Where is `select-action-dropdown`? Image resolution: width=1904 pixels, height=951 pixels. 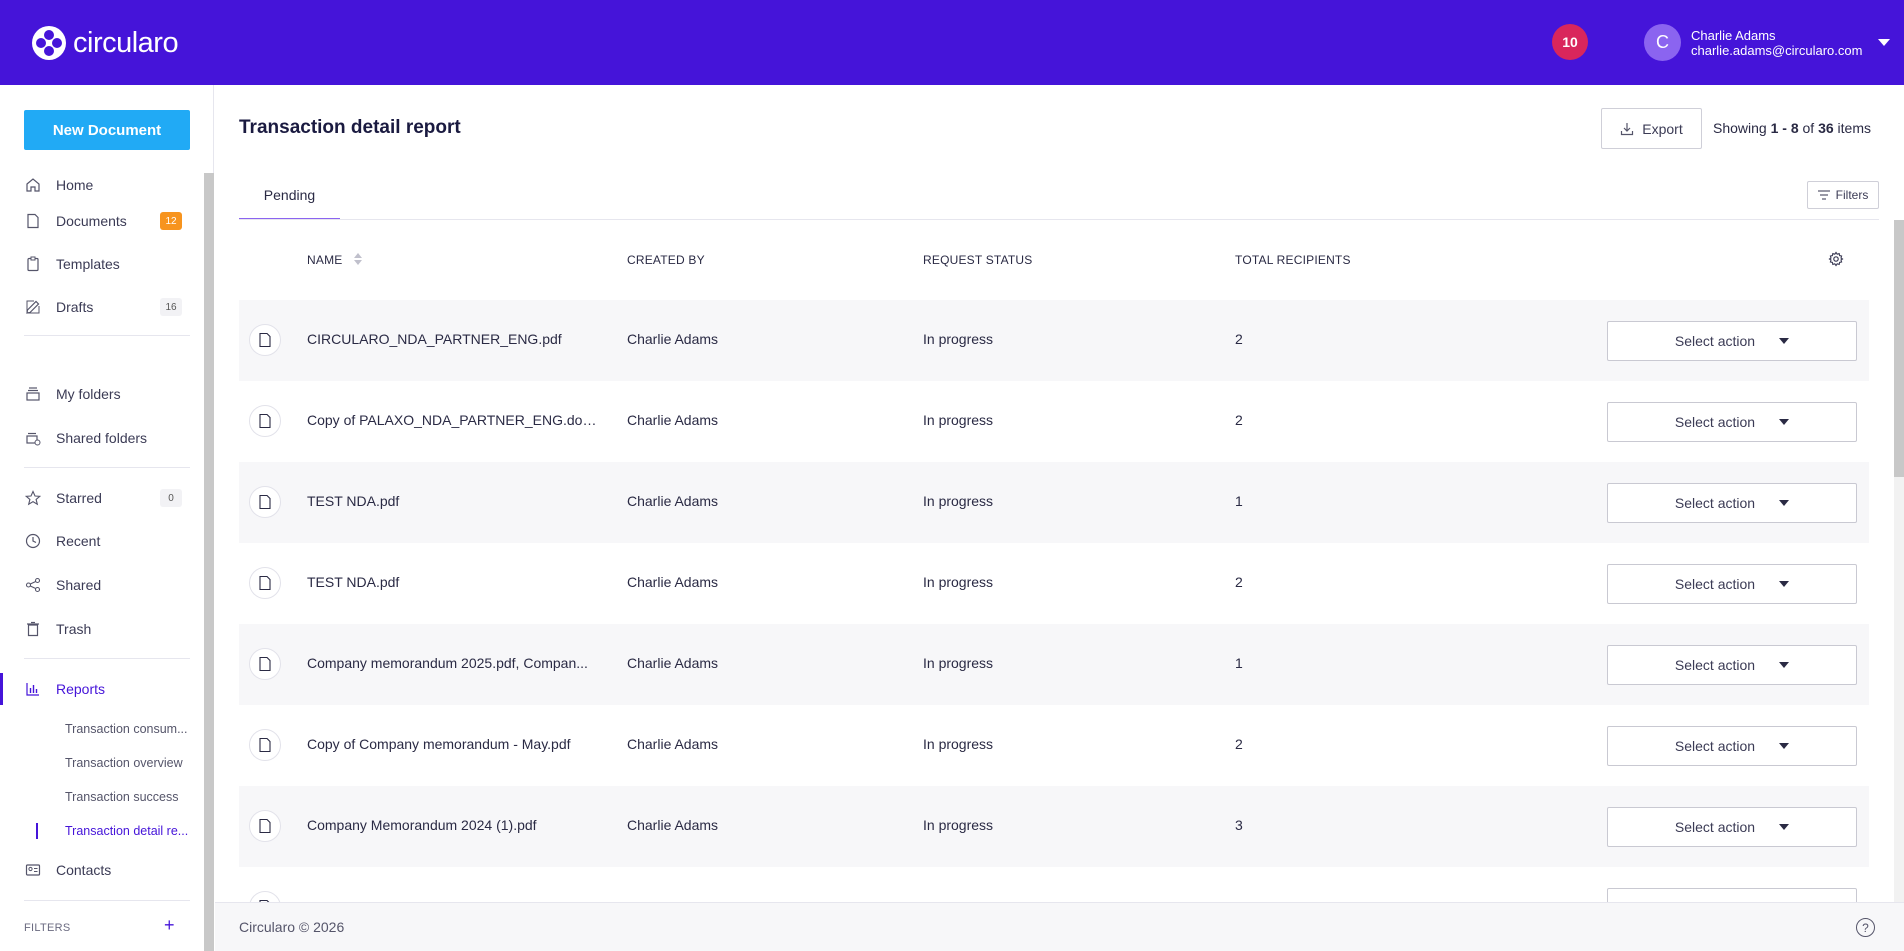
select-action-dropdown is located at coordinates (1732, 895).